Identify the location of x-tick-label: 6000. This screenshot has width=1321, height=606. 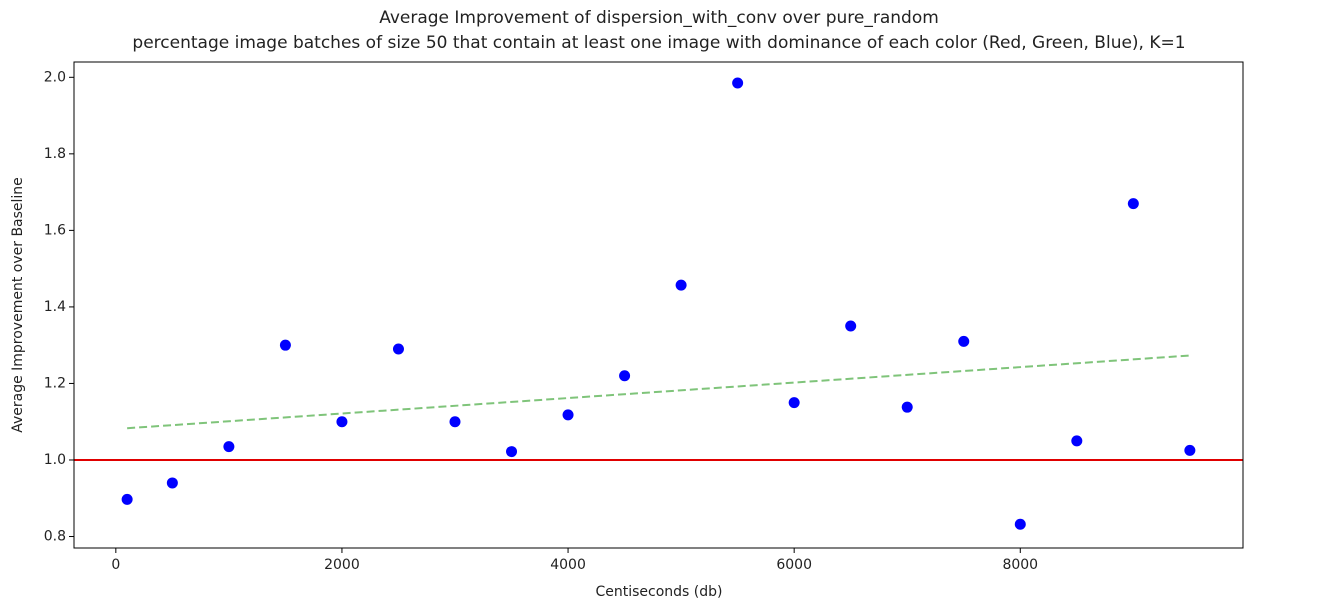
(794, 565).